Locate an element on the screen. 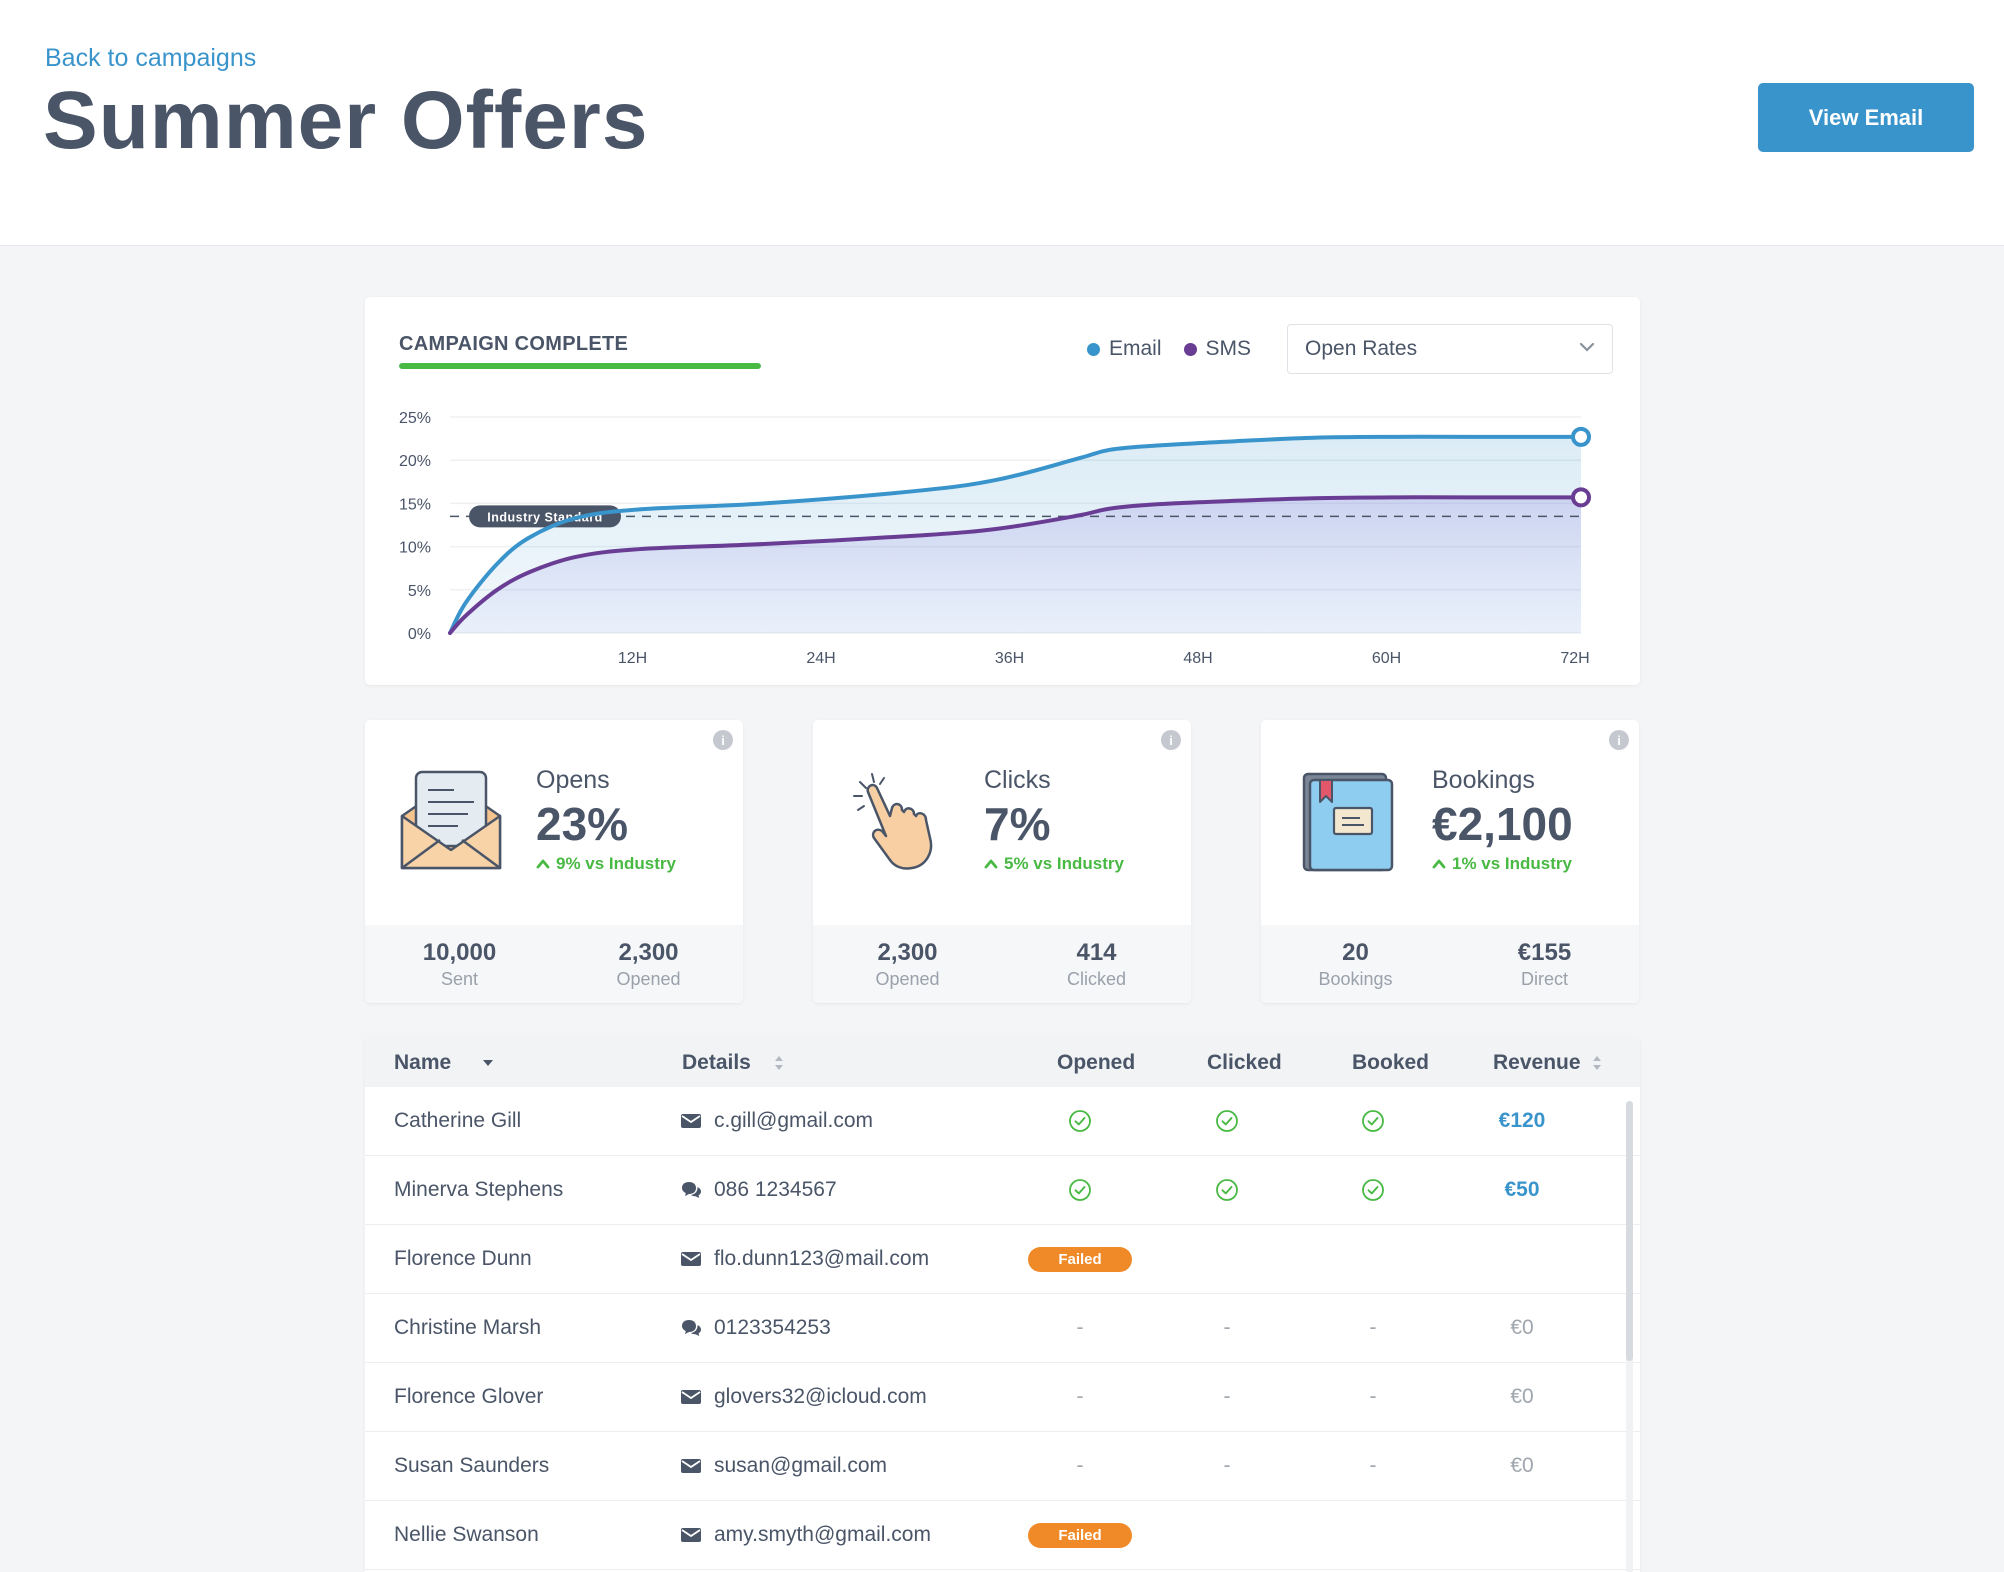 This screenshot has width=2004, height=1572. stat-delta: 5% vs Industry is located at coordinates (1054, 864).